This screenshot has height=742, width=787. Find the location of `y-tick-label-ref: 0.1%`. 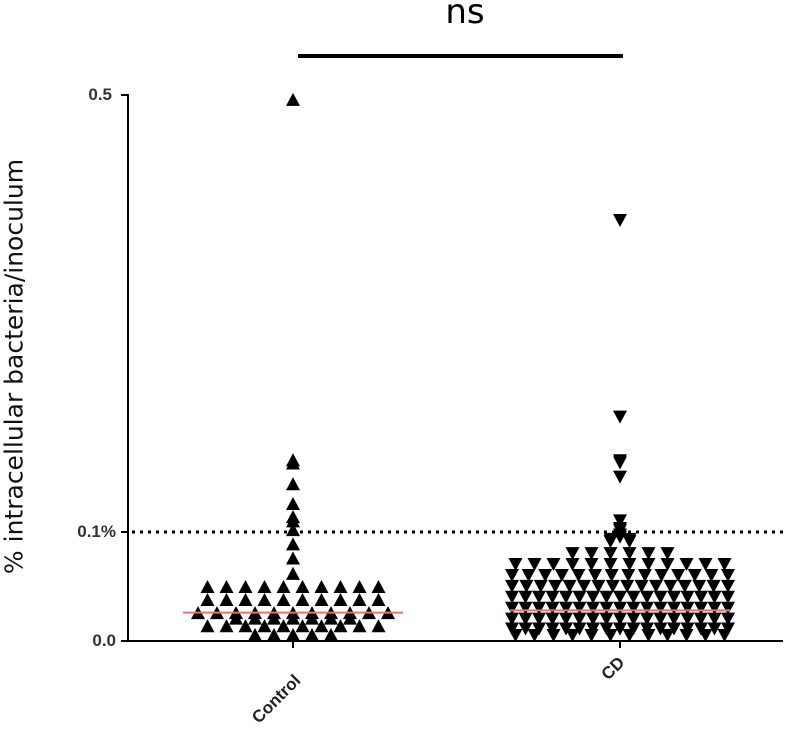

y-tick-label-ref: 0.1% is located at coordinates (96, 531).